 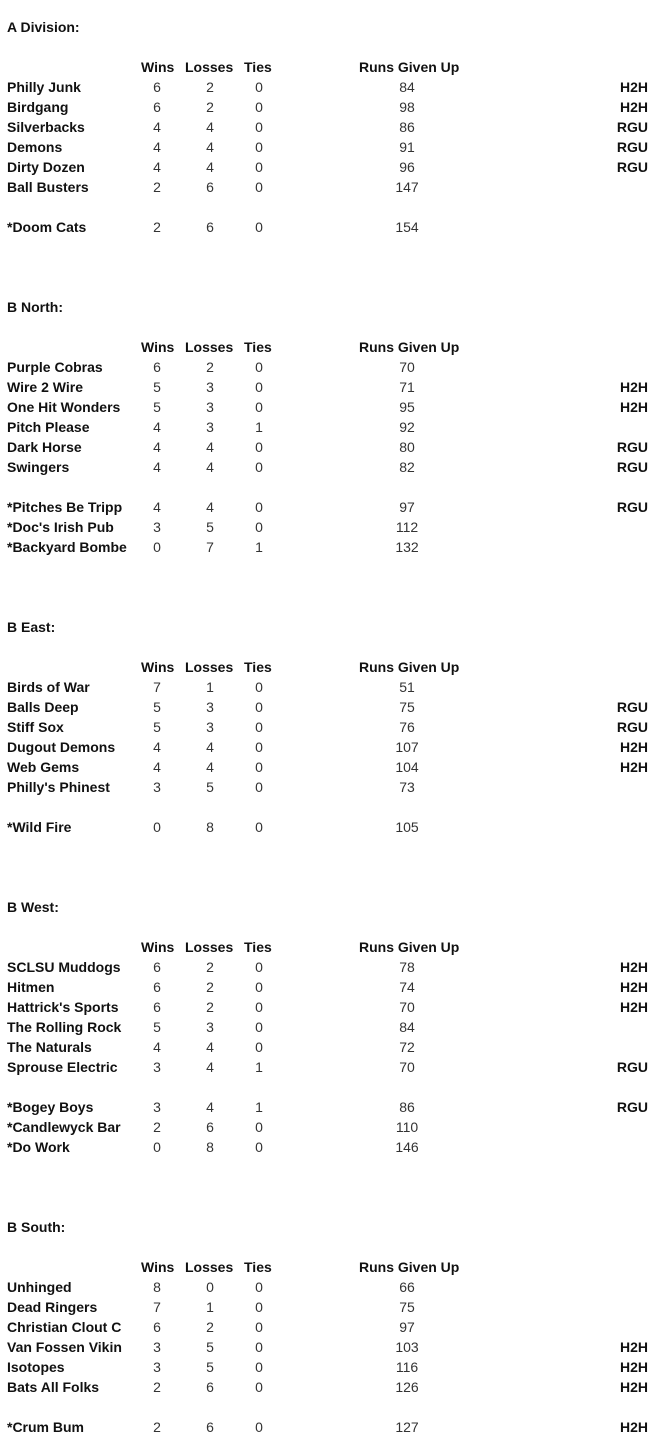 I want to click on team-row: Ball Busters 2 6 0 147, so click(x=331, y=187).